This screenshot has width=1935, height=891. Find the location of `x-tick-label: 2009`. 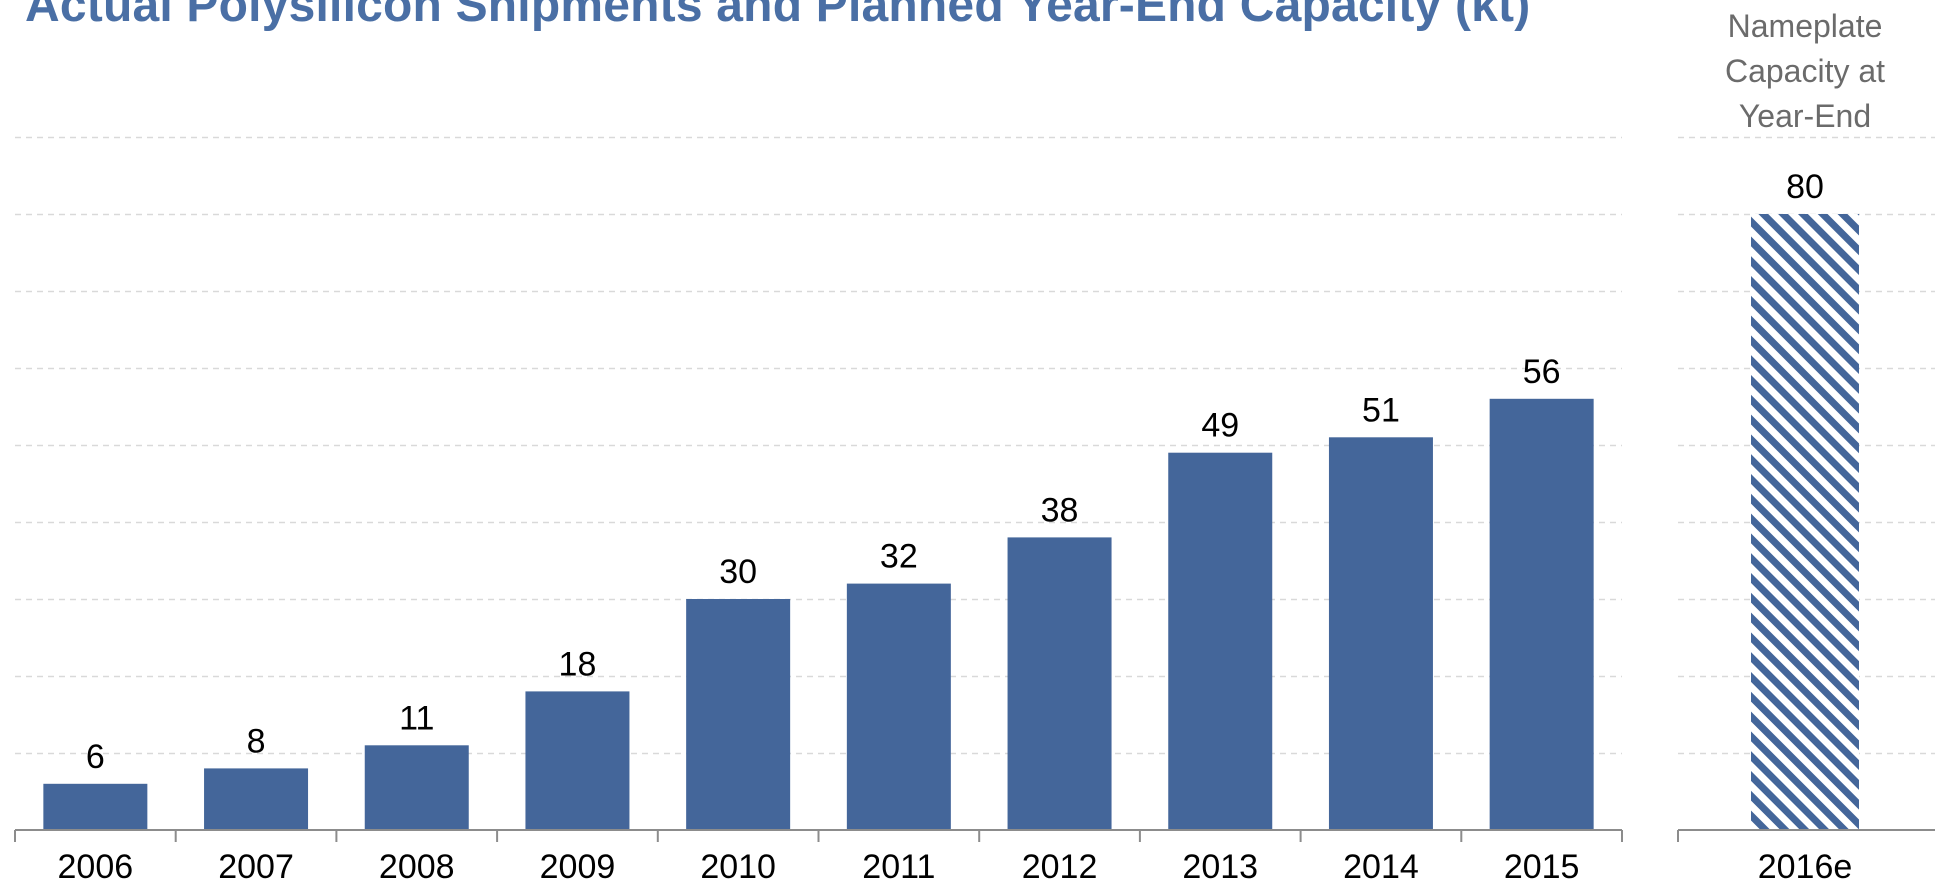

x-tick-label: 2009 is located at coordinates (578, 867).